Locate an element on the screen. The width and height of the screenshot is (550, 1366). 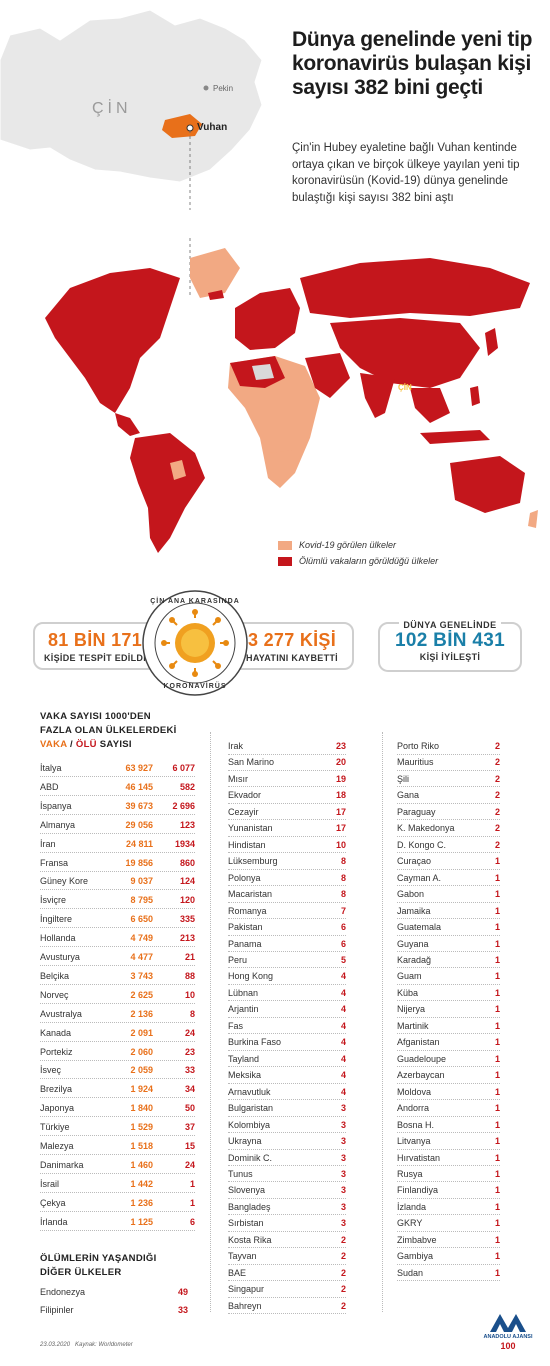
list-item: Macaristan 8 is located at coordinates (287, 894).